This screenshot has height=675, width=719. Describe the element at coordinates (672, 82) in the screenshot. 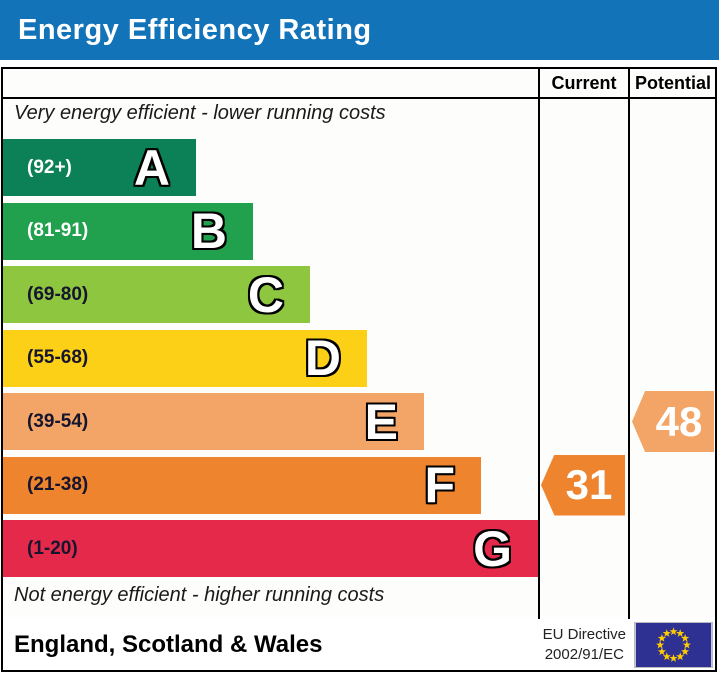

I see `potential-column-header: Potential` at that location.